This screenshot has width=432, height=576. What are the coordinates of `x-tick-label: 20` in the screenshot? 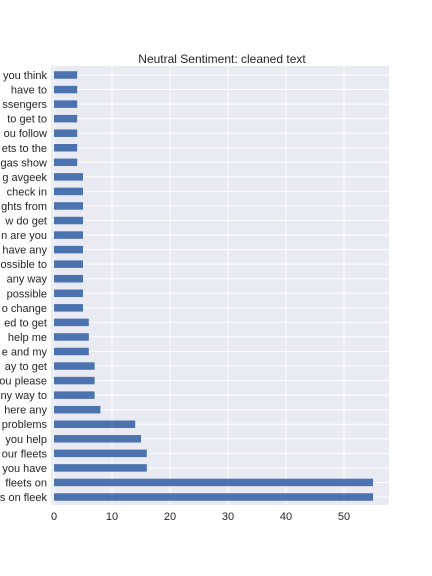 It's located at (170, 517).